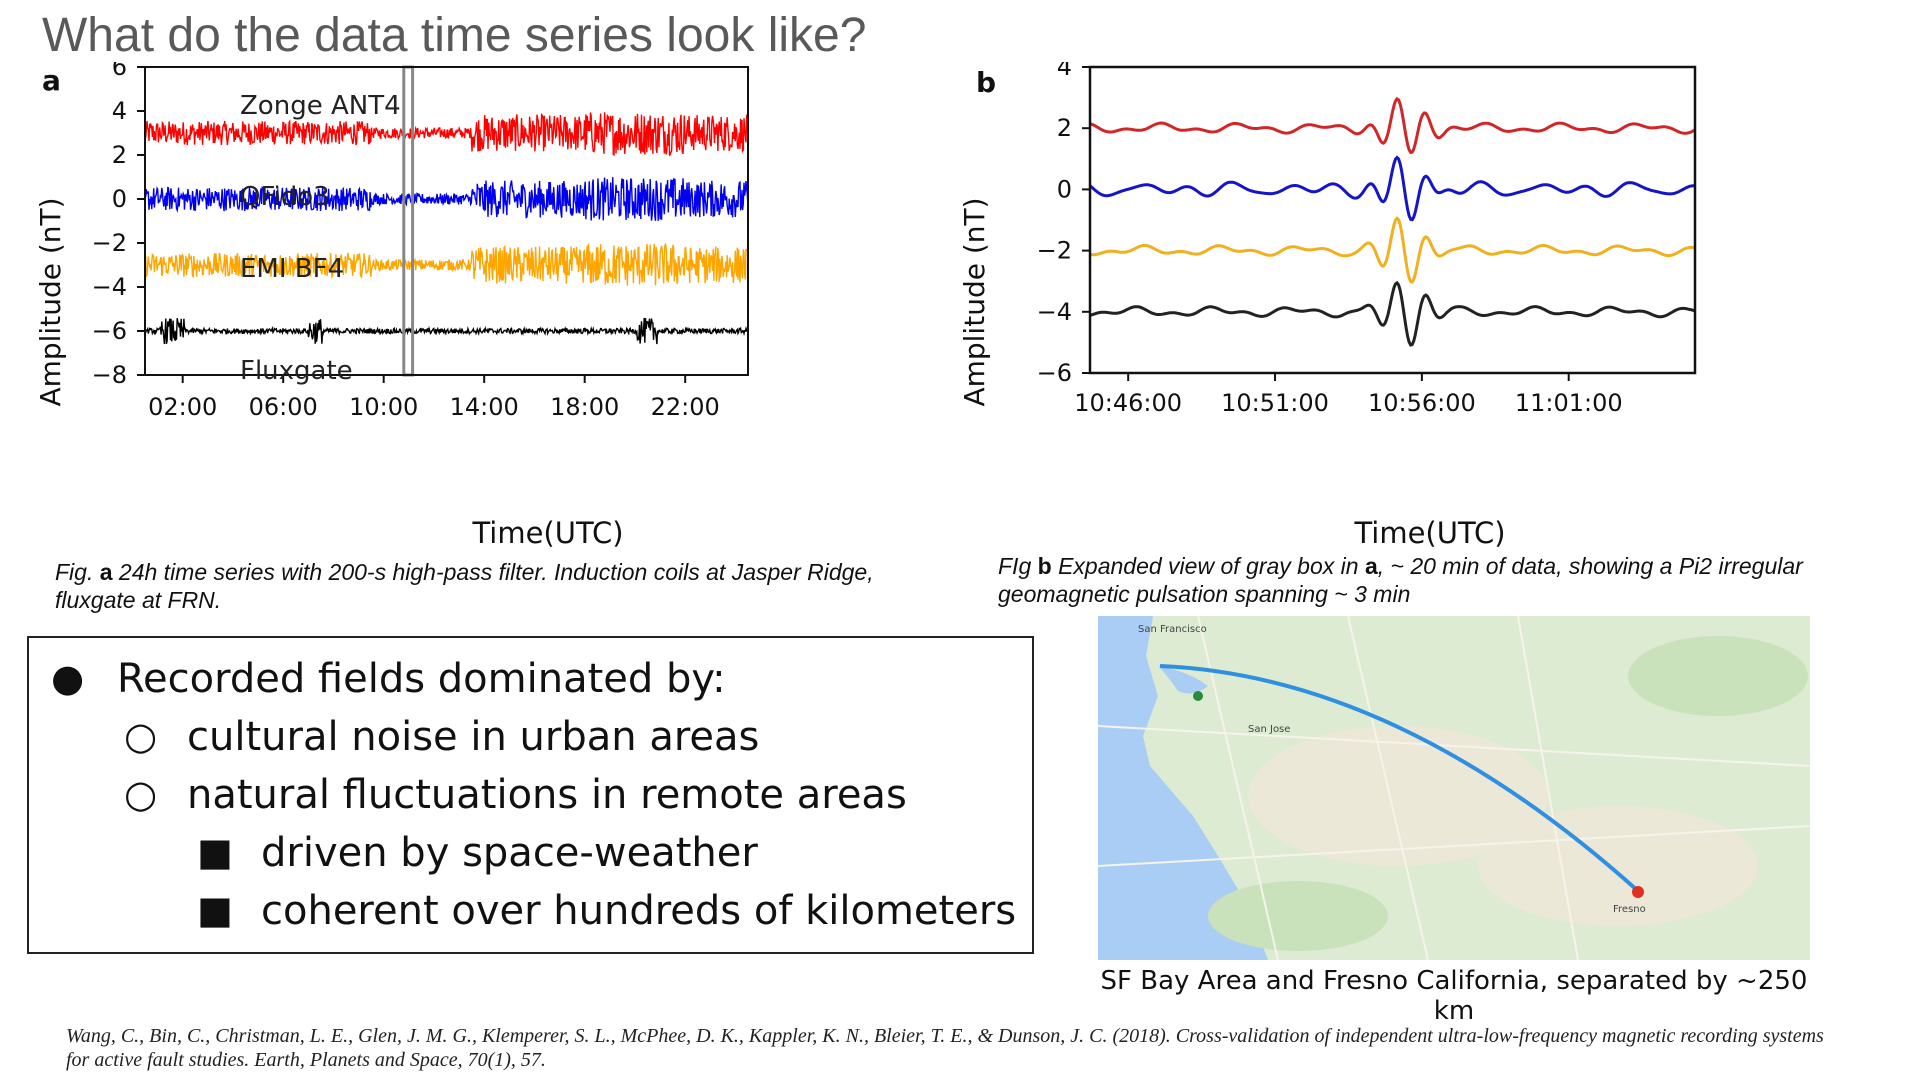  Describe the element at coordinates (1172, 629) in the screenshot. I see `svg-text: San Francisco` at that location.